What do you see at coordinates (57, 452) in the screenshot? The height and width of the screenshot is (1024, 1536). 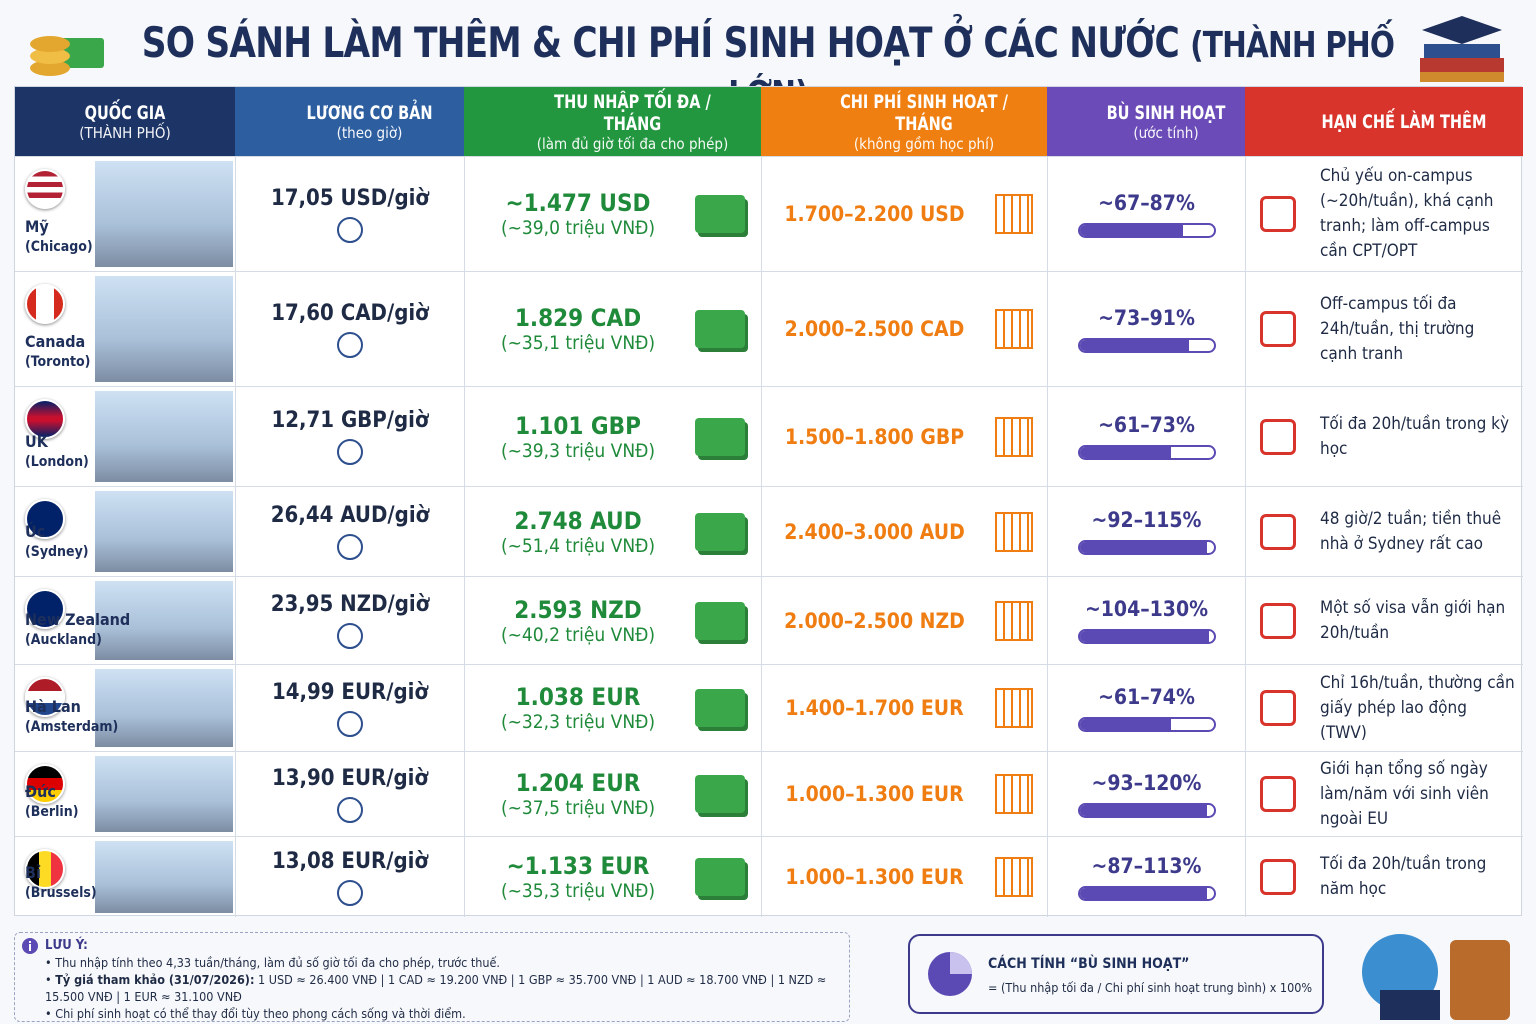 I see `country-name: UK (London)` at bounding box center [57, 452].